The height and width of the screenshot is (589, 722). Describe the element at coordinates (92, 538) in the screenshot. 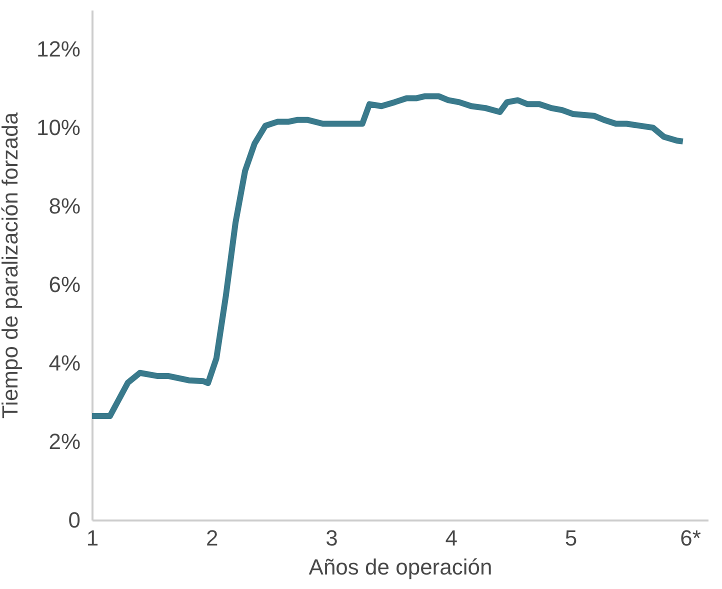

I see `x-tick-label: 1` at that location.